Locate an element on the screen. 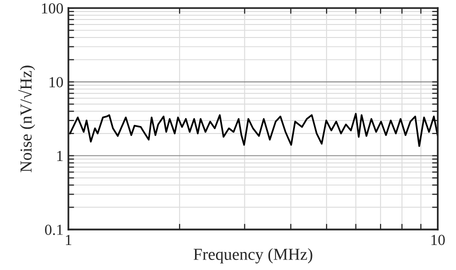 The height and width of the screenshot is (270, 456). y-tick-label: 100 is located at coordinates (52, 8).